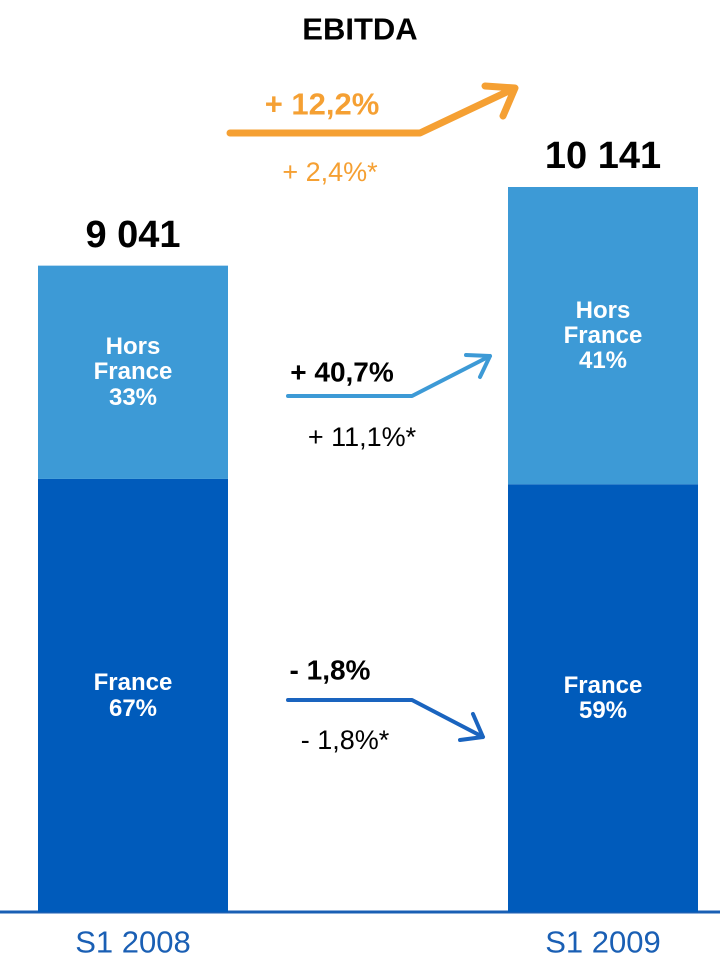  I want to click on value-label: 33%, so click(133, 397).